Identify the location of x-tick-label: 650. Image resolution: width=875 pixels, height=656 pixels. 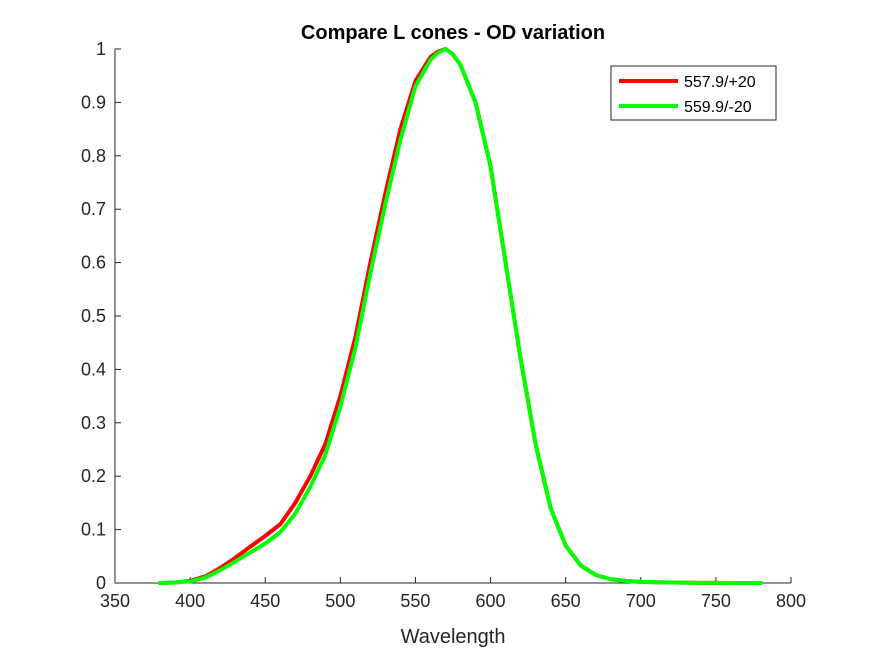
(566, 601).